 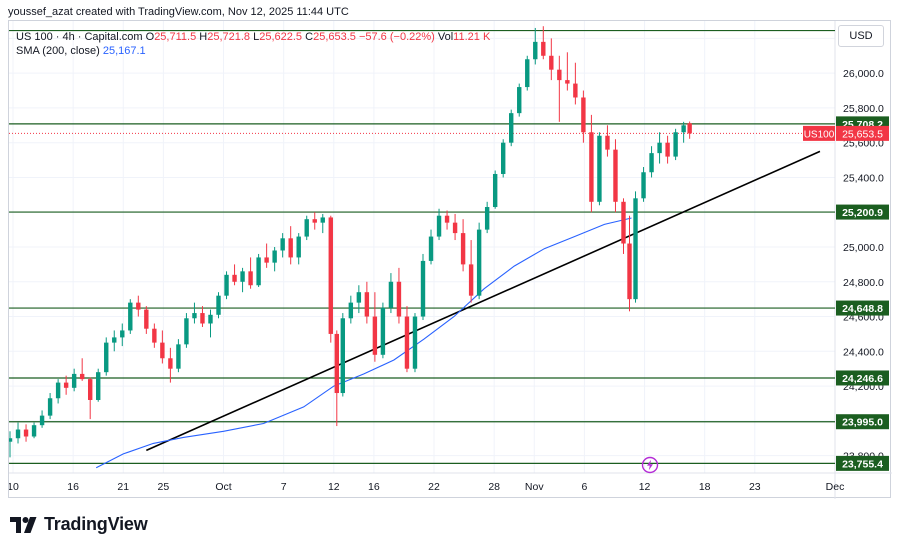 I want to click on x-tick-label: 7, so click(x=284, y=487).